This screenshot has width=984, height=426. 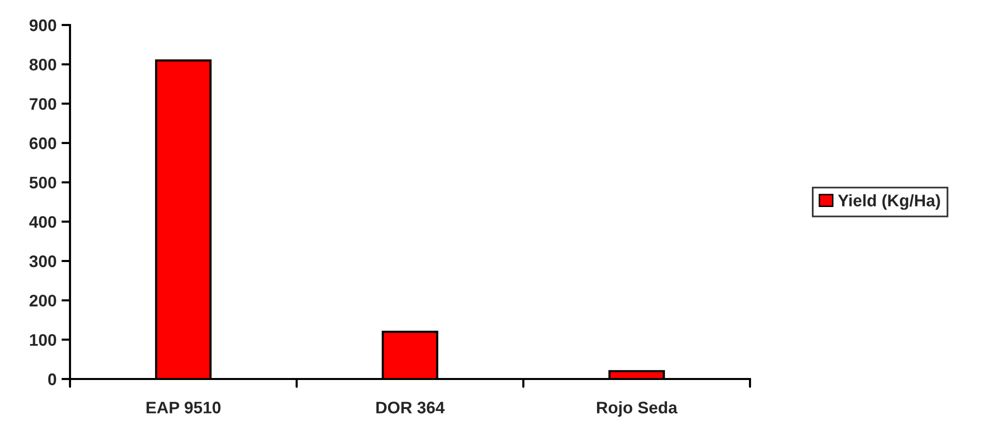 I want to click on x-tick-label: Rojo Seda, so click(x=637, y=409).